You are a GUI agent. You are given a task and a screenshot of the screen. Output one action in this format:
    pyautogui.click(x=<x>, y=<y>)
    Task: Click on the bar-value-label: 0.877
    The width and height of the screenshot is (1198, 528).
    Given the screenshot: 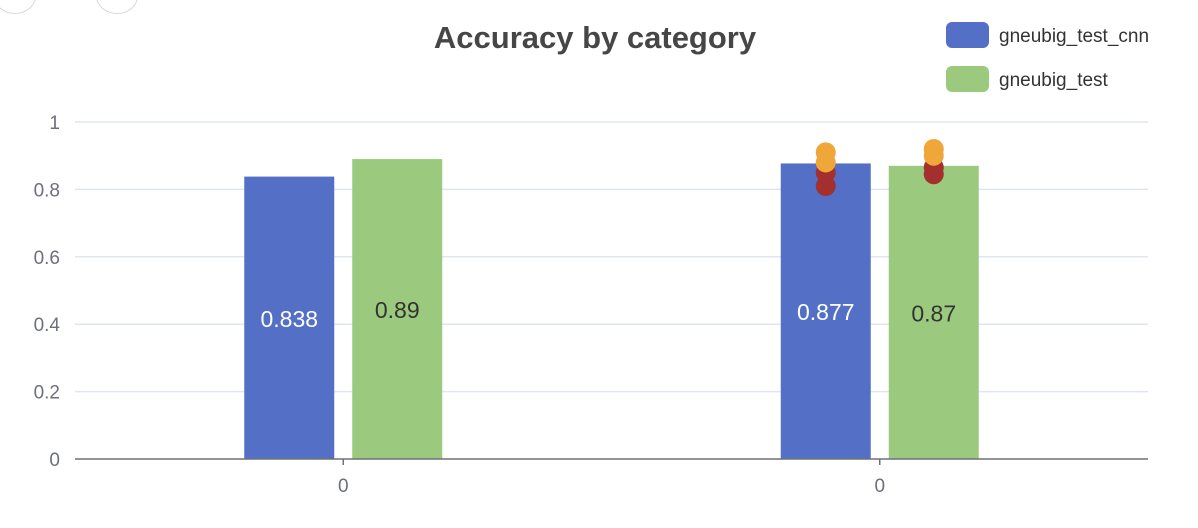 What is the action you would take?
    pyautogui.click(x=826, y=312)
    